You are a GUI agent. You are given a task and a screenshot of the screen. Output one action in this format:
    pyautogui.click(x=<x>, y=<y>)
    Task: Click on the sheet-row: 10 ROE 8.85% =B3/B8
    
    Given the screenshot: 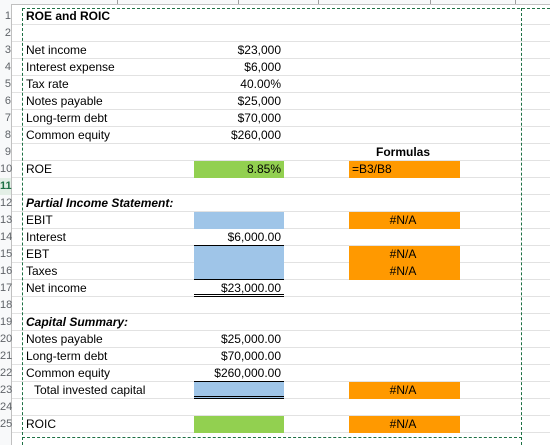 What is the action you would take?
    pyautogui.click(x=275, y=169)
    